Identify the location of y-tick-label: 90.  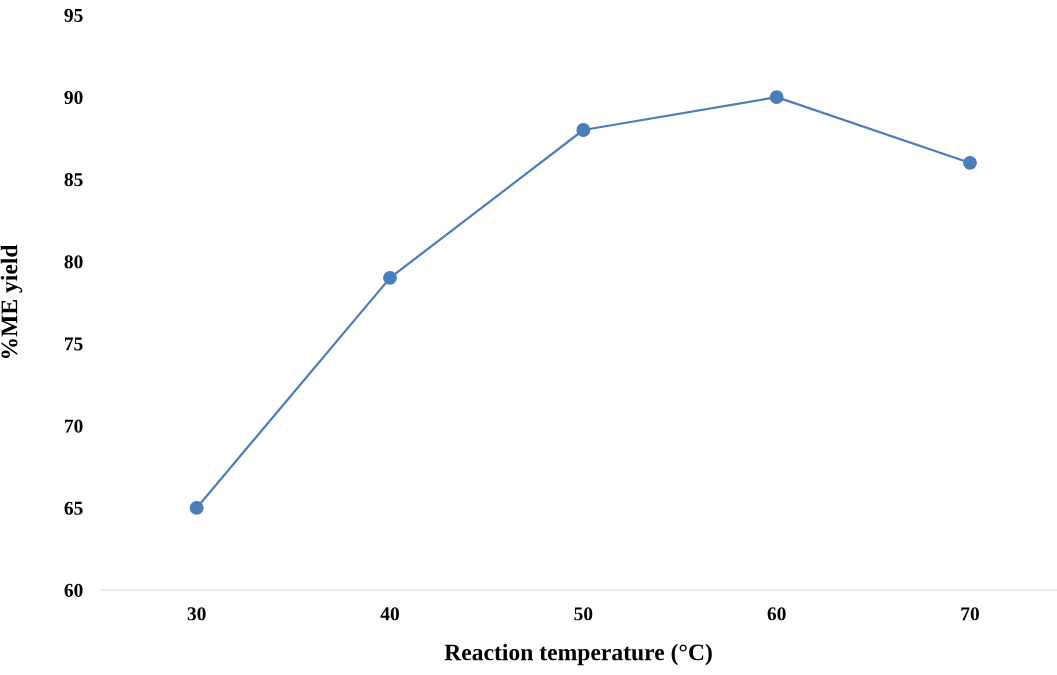
(73, 97).